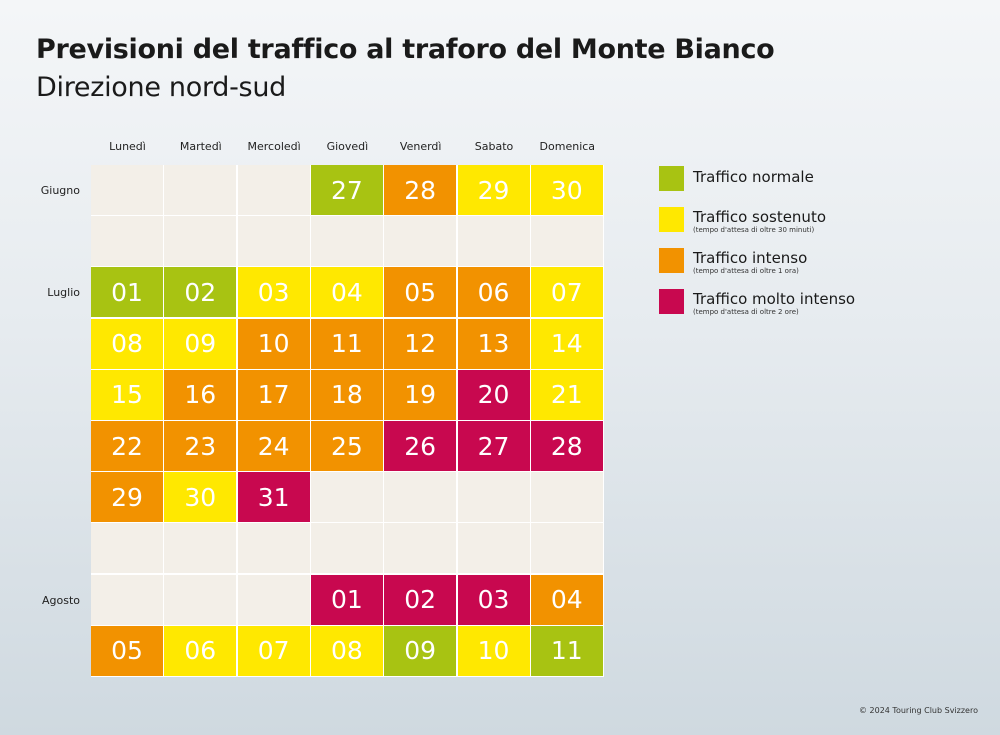  I want to click on day-header: Mercoledì, so click(274, 146).